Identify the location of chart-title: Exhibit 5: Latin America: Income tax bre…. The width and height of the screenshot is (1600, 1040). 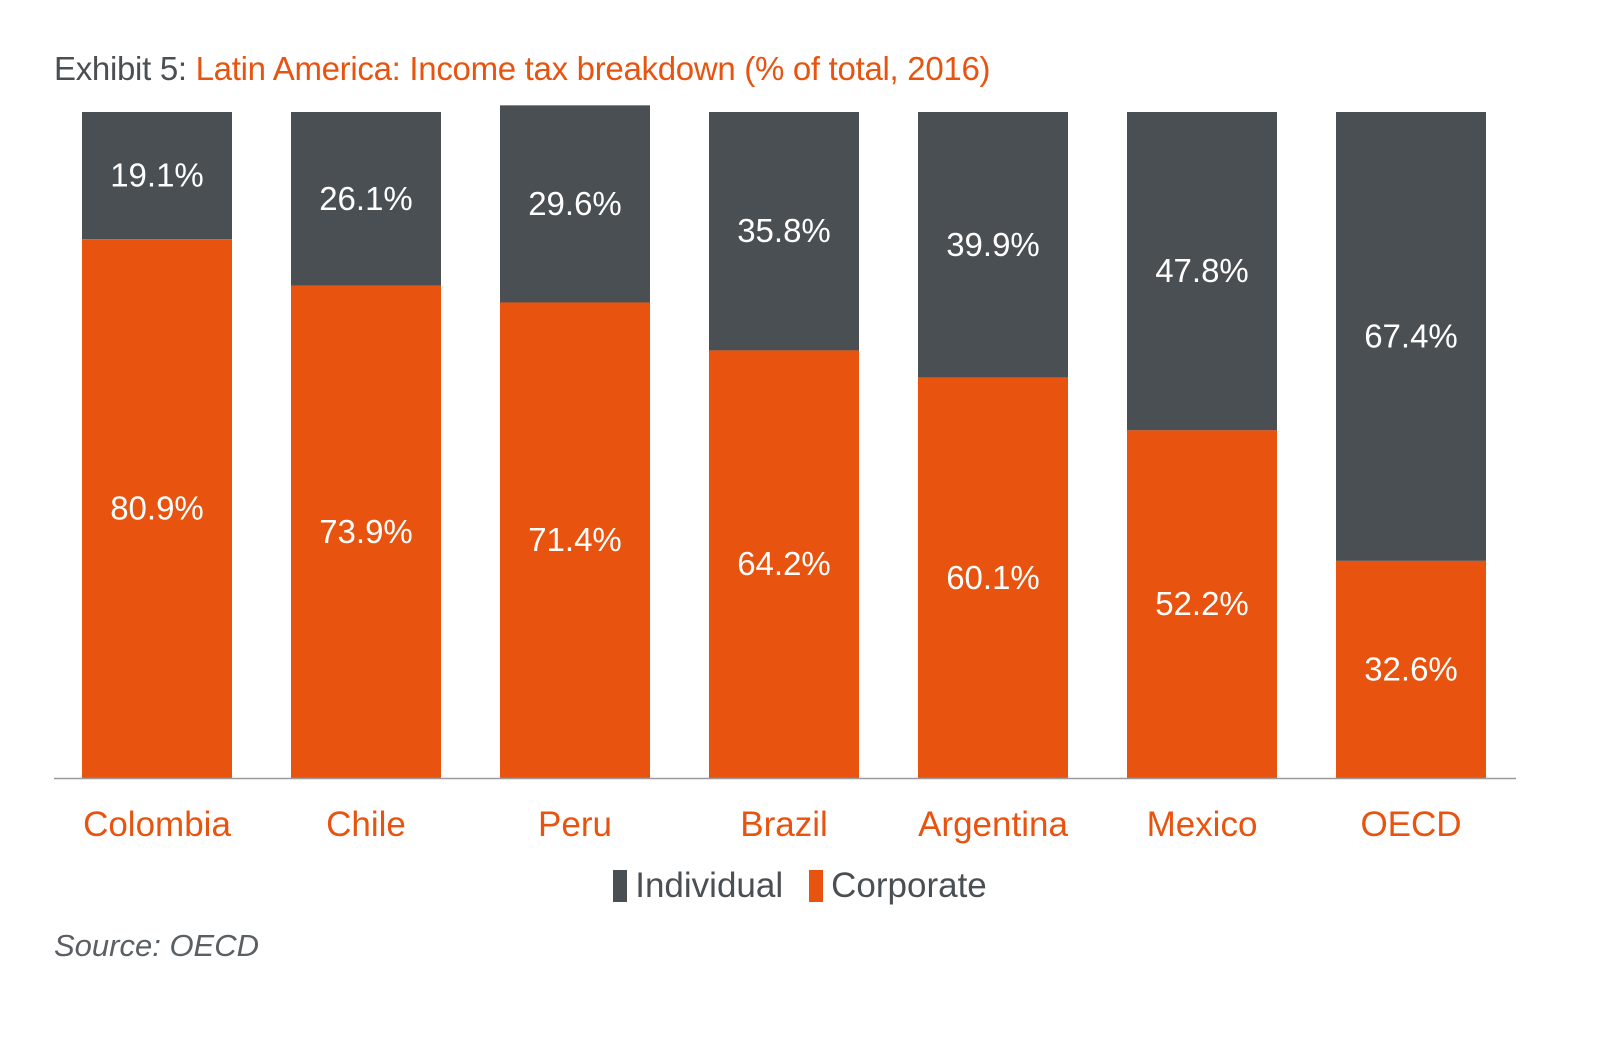
(522, 69).